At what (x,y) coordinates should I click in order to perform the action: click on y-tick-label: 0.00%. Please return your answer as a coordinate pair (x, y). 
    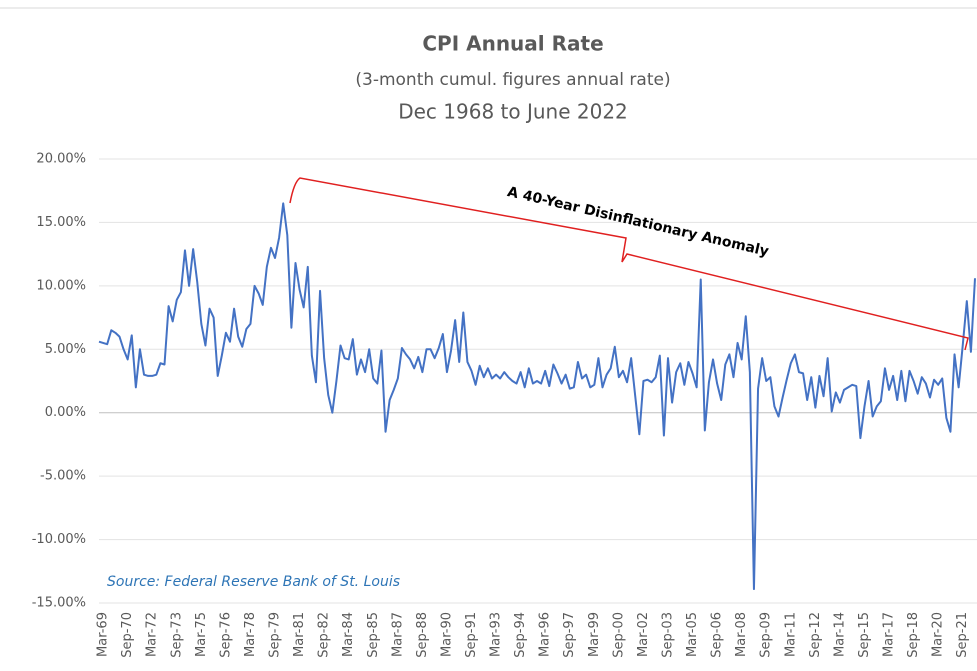
    Looking at the image, I should click on (65, 412).